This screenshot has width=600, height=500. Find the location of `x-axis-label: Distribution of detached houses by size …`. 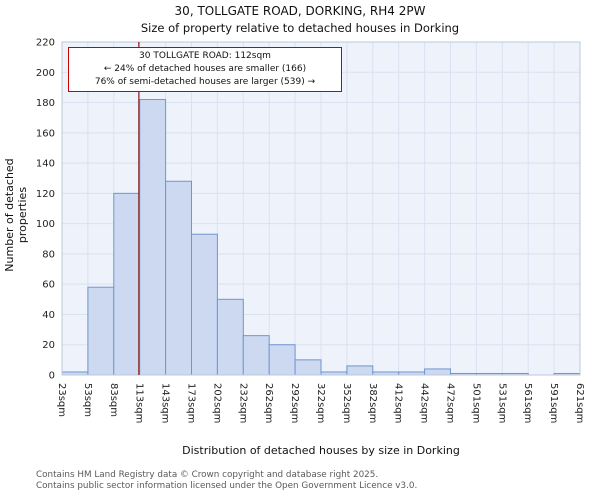

x-axis-label: Distribution of detached houses by size … is located at coordinates (321, 450).